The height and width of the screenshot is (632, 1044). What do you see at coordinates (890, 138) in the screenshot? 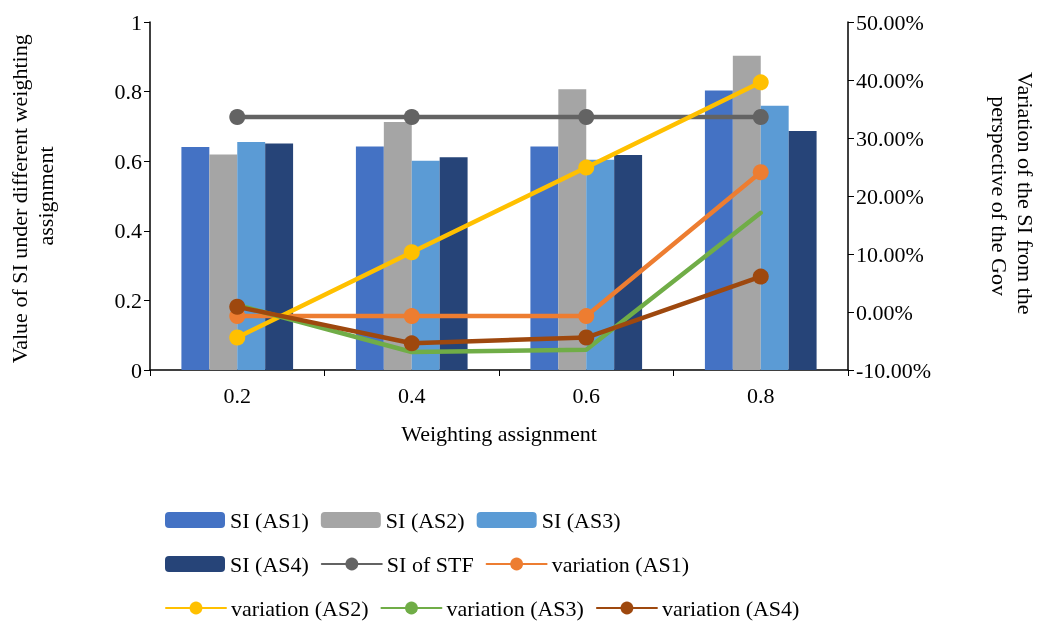
I see `y2-tick-label: 30.00%` at bounding box center [890, 138].